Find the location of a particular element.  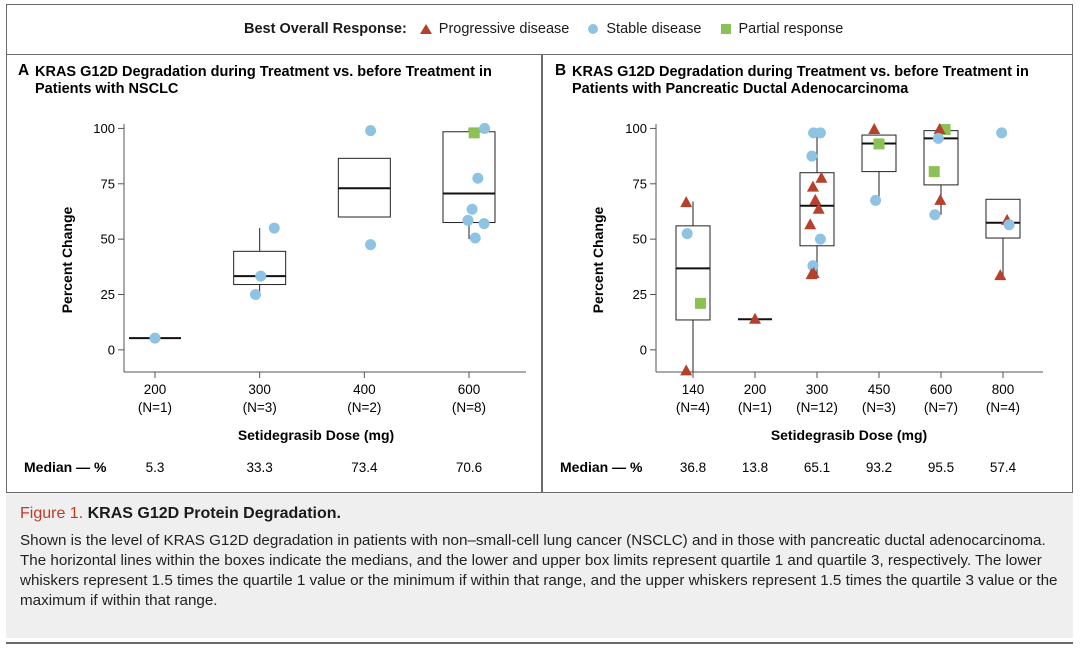

legend-label: Stable disease is located at coordinates (654, 29).